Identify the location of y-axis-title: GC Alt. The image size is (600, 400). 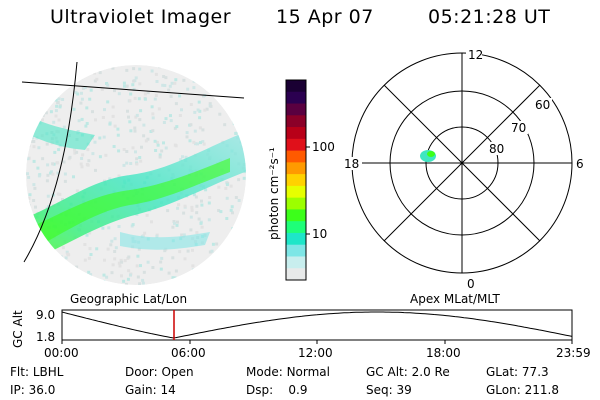
(18, 329).